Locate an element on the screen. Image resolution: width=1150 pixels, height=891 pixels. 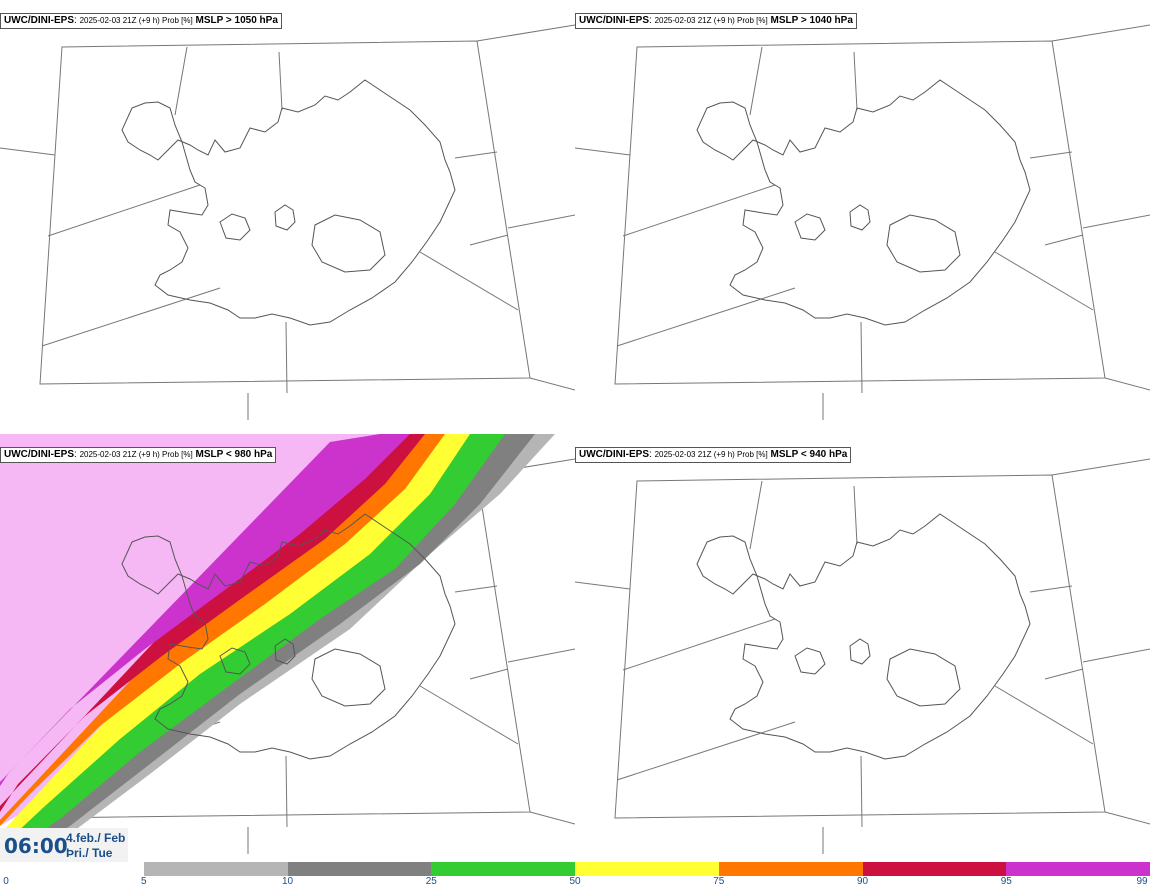
colorbar-tick-label: 25 is located at coordinates (431, 881).